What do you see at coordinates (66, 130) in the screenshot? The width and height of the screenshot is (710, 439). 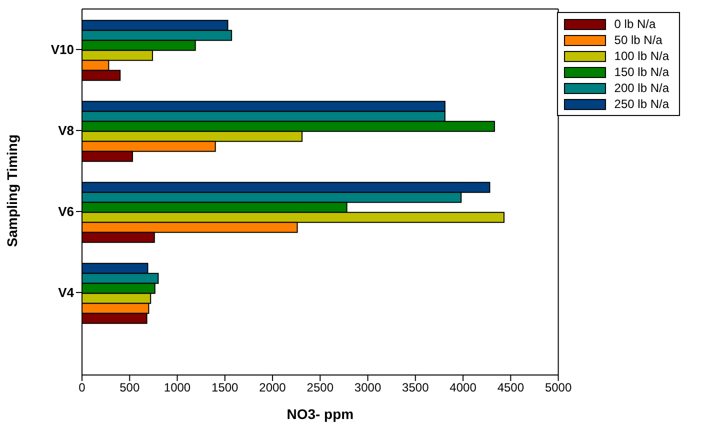 I see `y-tick-label: V8` at bounding box center [66, 130].